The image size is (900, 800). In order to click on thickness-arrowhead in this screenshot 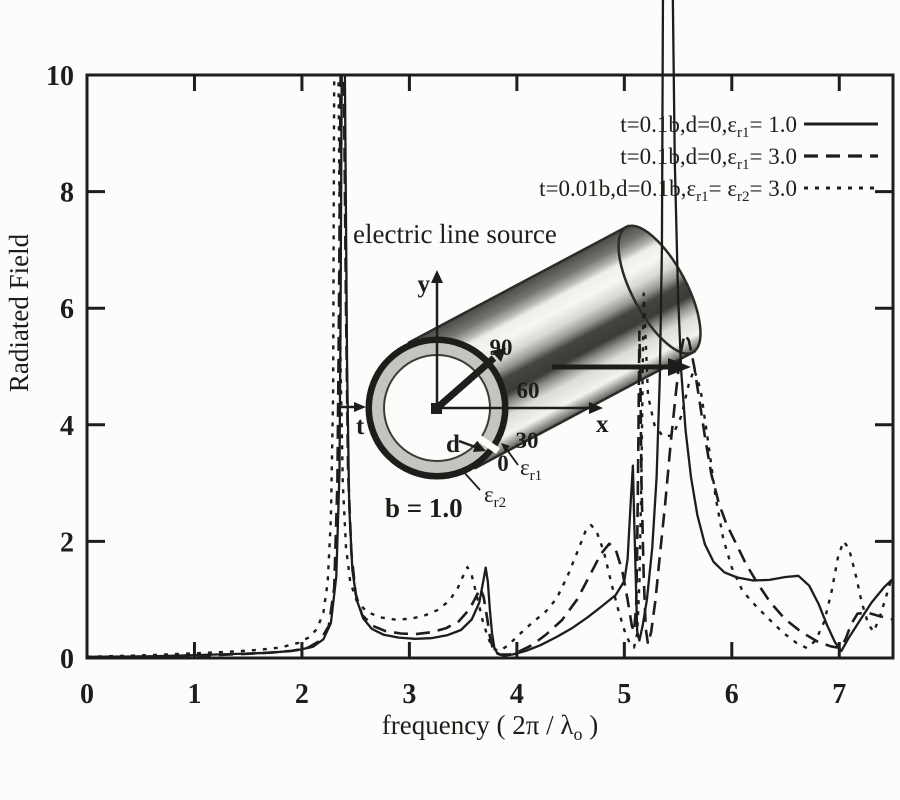, I will do `click(360, 407)`.